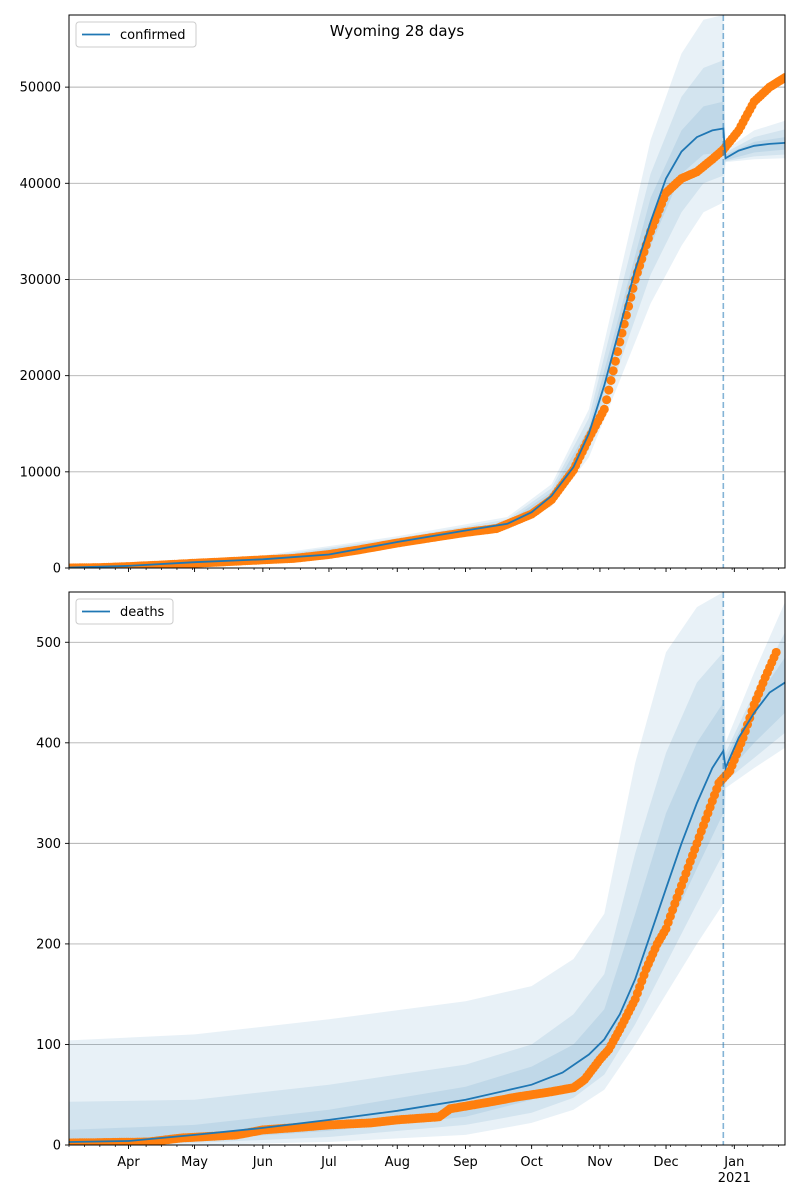 Image resolution: width=800 pixels, height=1200 pixels. I want to click on x-tick-label: Jul, so click(328, 1162).